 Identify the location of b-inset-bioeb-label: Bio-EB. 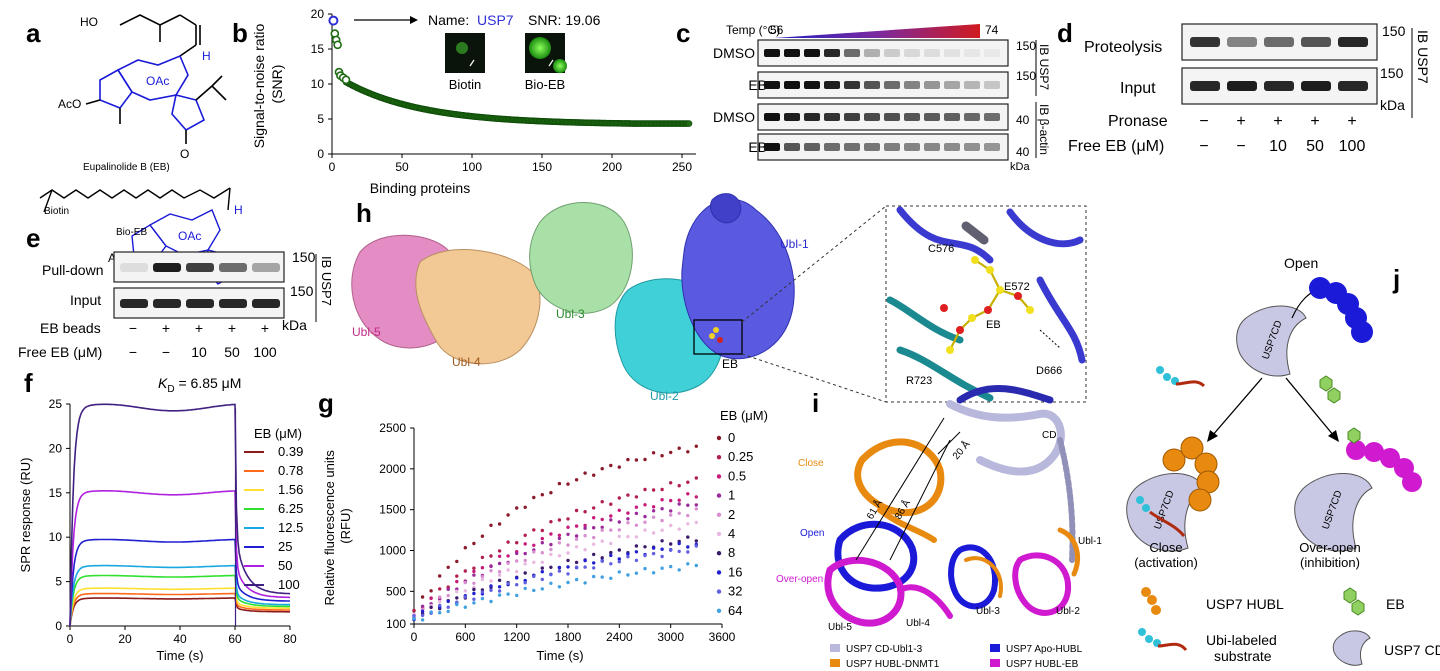
(545, 84).